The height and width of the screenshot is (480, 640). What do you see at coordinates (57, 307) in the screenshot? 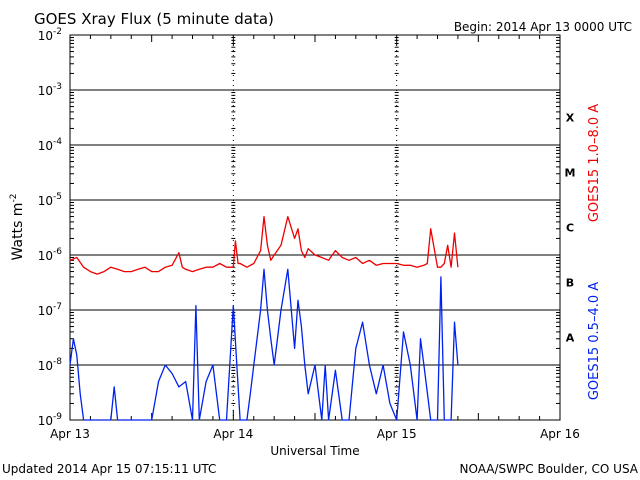
I see `y-tick-exponent: -7` at bounding box center [57, 307].